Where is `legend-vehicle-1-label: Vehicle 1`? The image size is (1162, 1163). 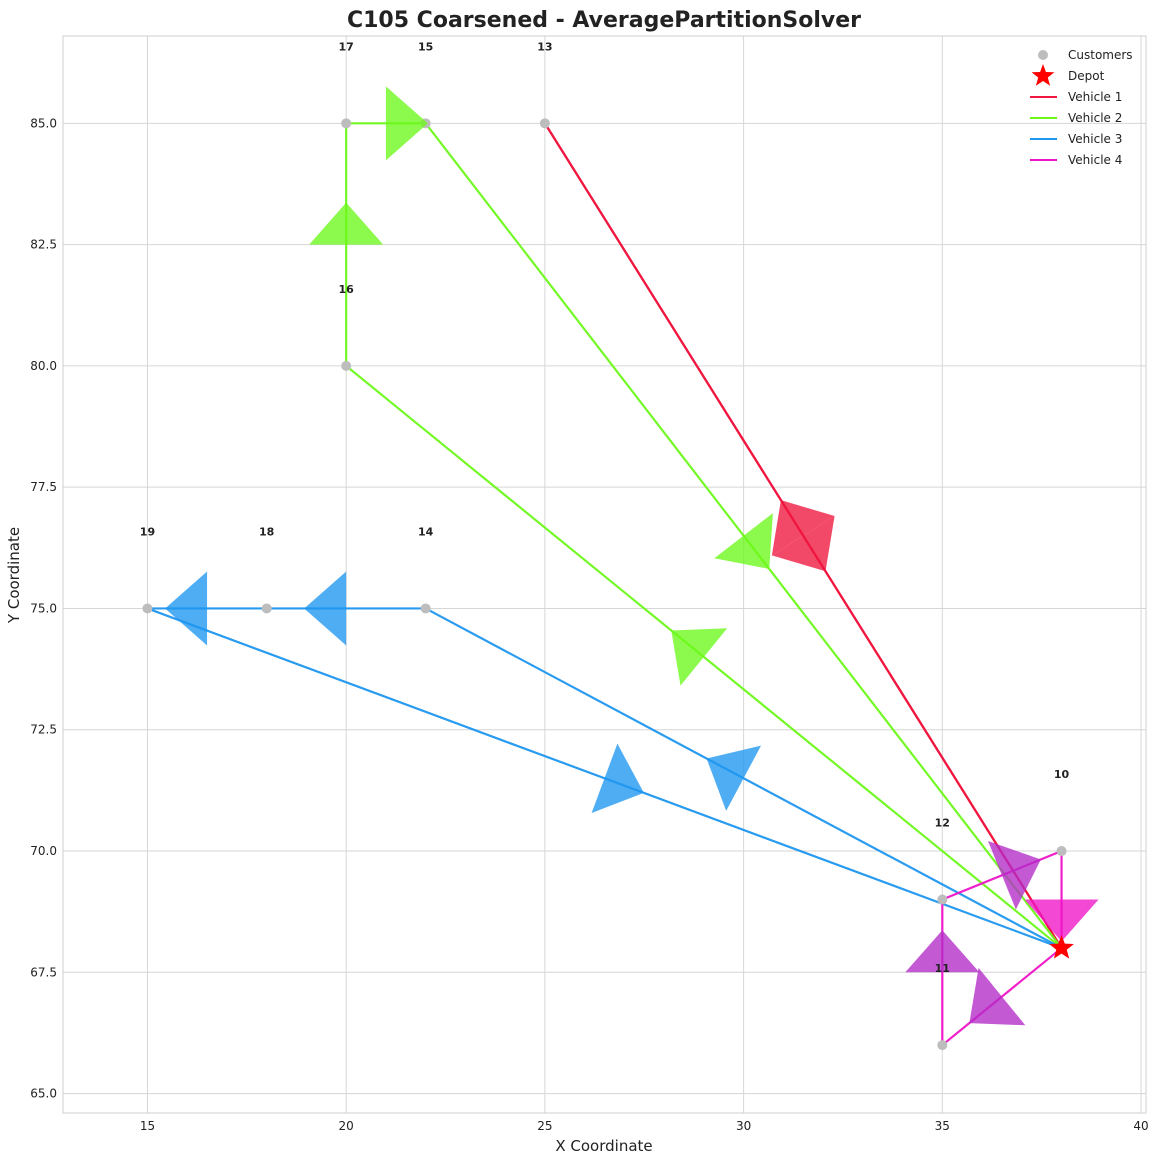 legend-vehicle-1-label: Vehicle 1 is located at coordinates (1095, 97).